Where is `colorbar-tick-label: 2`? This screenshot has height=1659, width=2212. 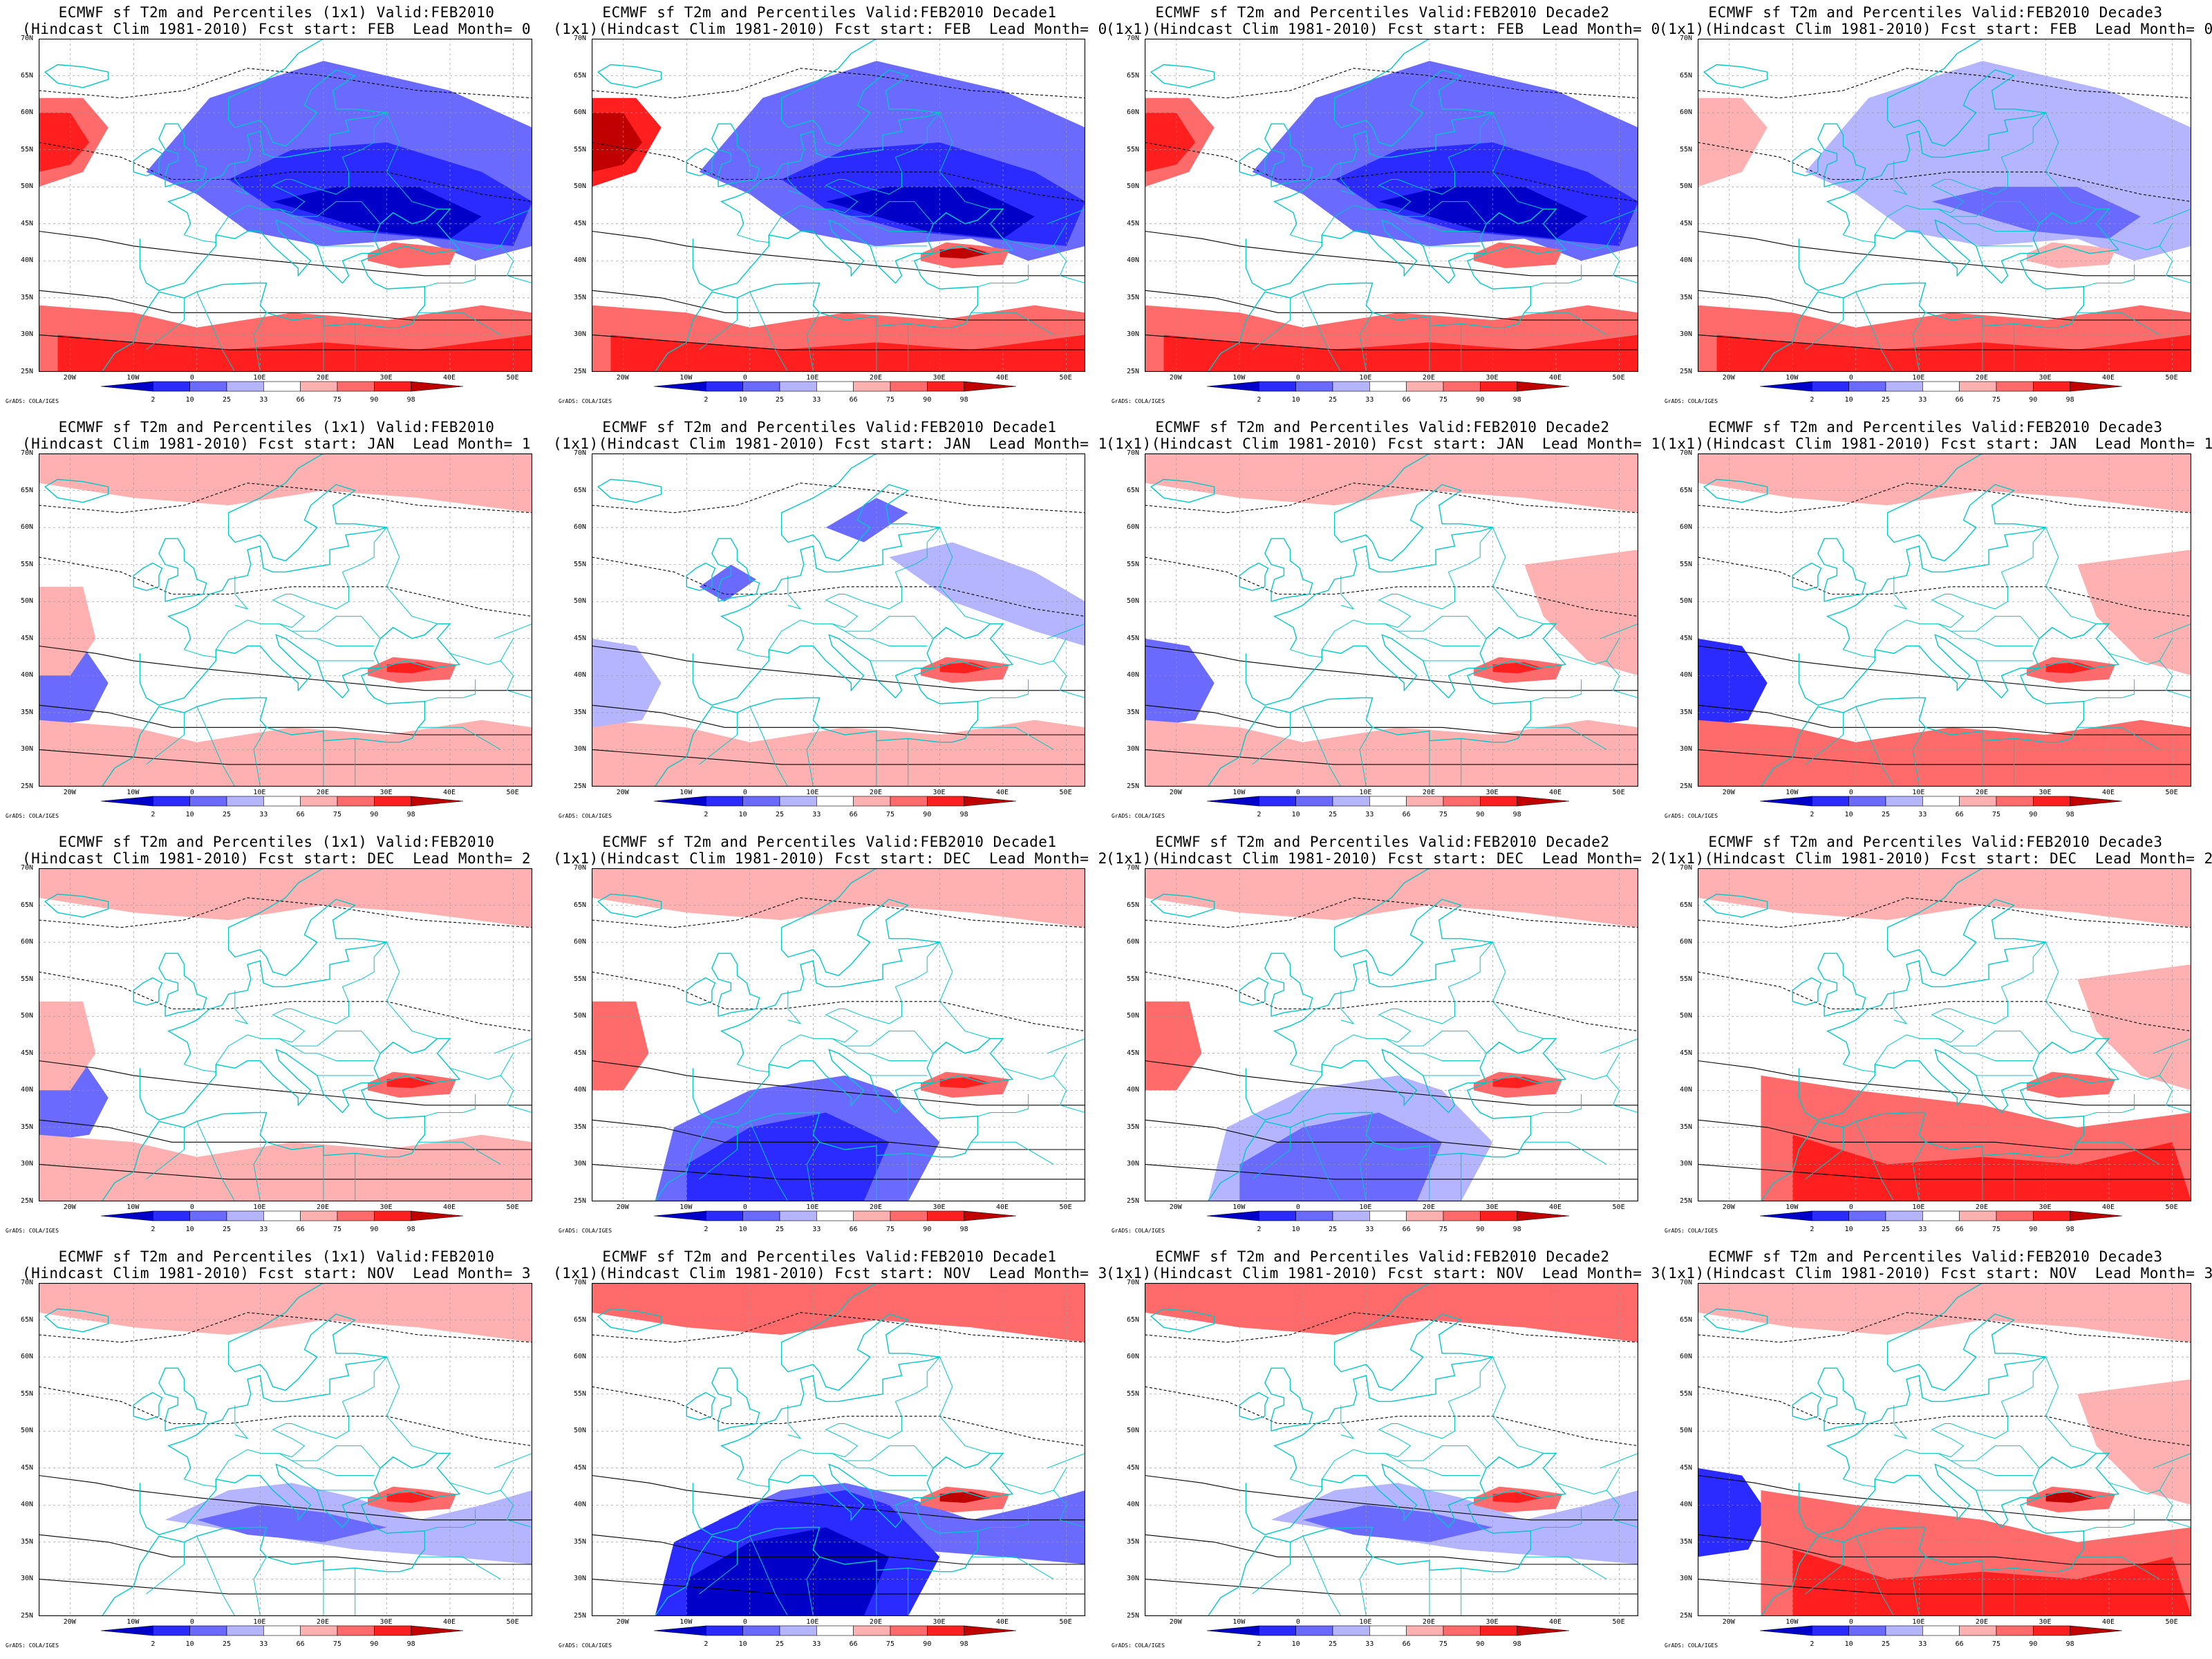 colorbar-tick-label: 2 is located at coordinates (706, 814).